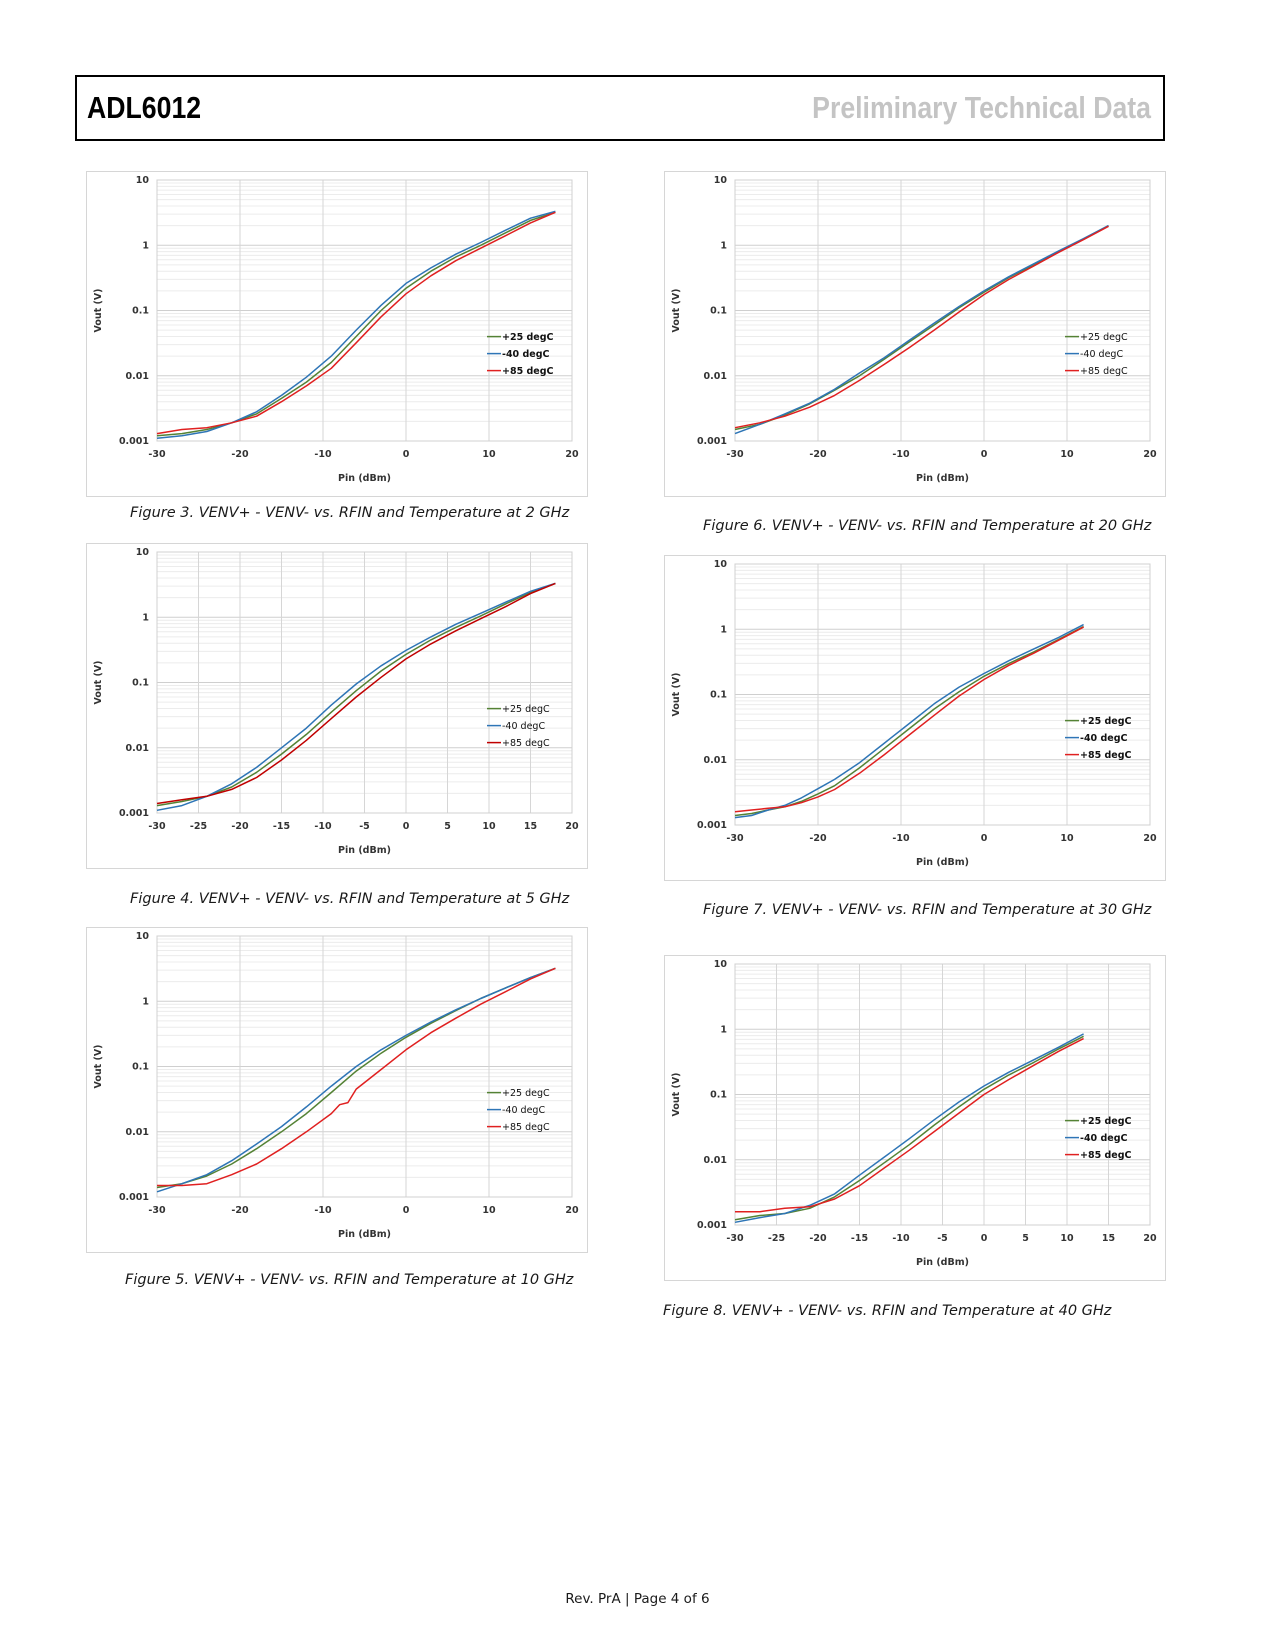 This screenshot has height=1650, width=1275. Describe the element at coordinates (981, 107) in the screenshot. I see `document-status: Preliminary Technical Data` at that location.